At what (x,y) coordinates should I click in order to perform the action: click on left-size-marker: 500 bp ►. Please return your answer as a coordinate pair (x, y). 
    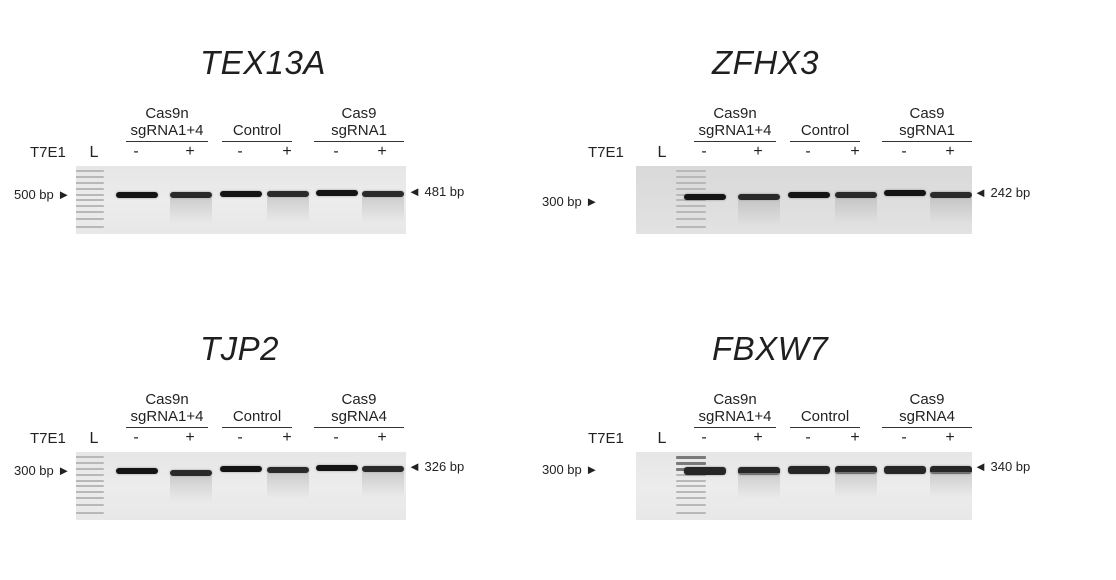
    Looking at the image, I should click on (42, 194).